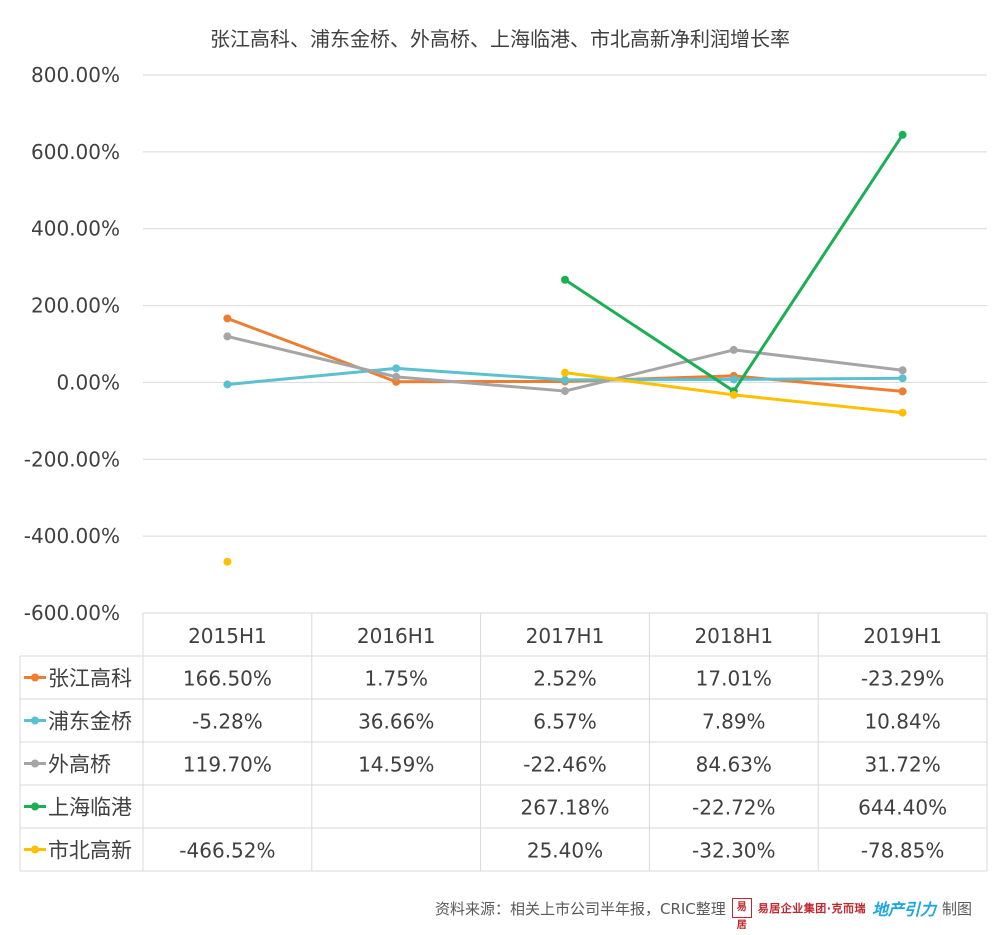 The width and height of the screenshot is (1000, 935). What do you see at coordinates (500, 39) in the screenshot?
I see `chart-title: 张江高科、浦东金桥、外高桥、上海临港、市北高新净利润增长率` at bounding box center [500, 39].